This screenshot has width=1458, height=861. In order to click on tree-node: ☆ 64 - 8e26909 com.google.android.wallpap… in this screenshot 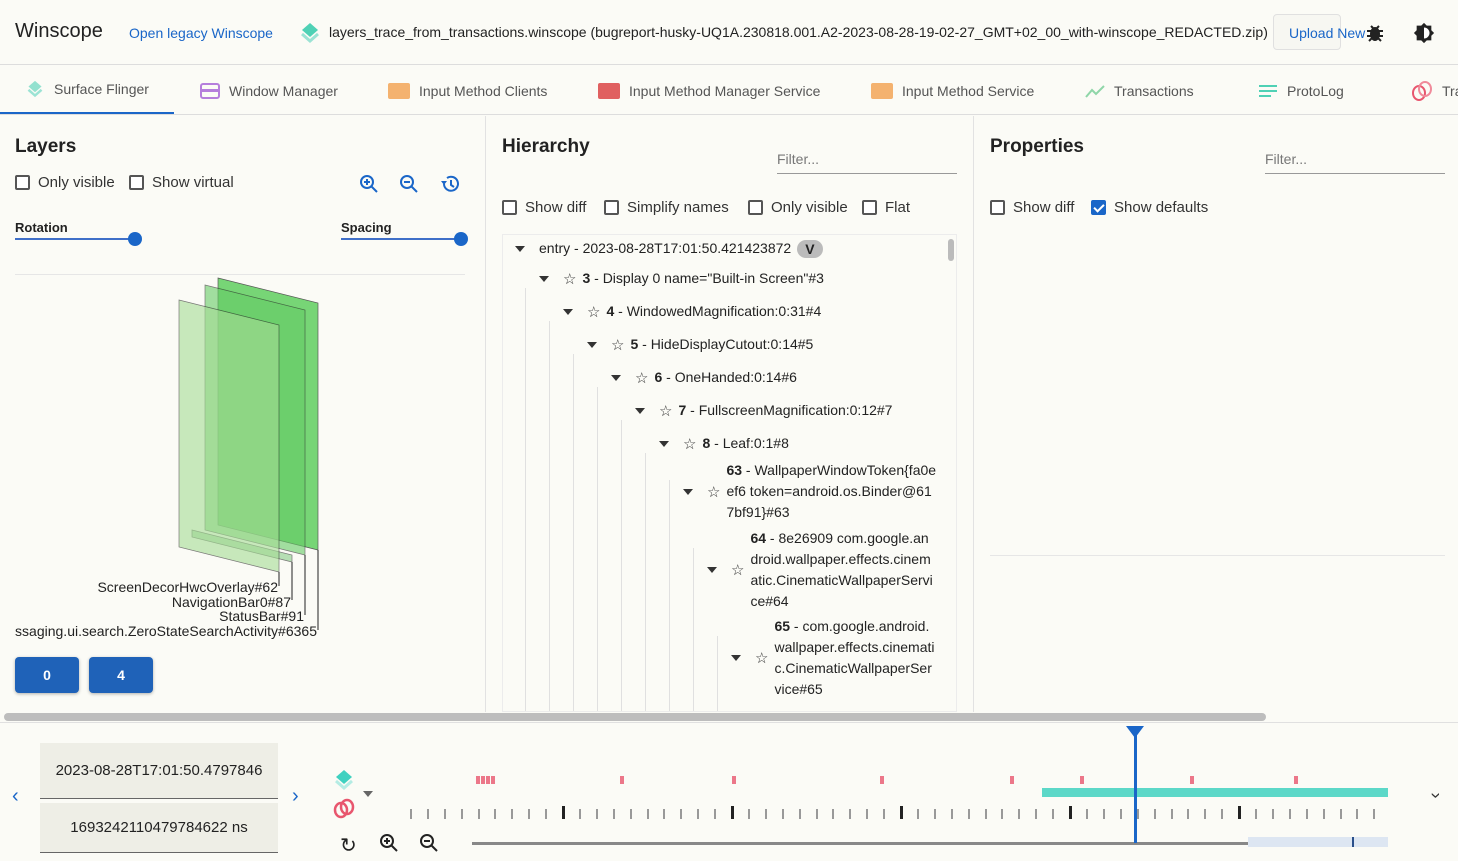, I will do `click(821, 570)`.